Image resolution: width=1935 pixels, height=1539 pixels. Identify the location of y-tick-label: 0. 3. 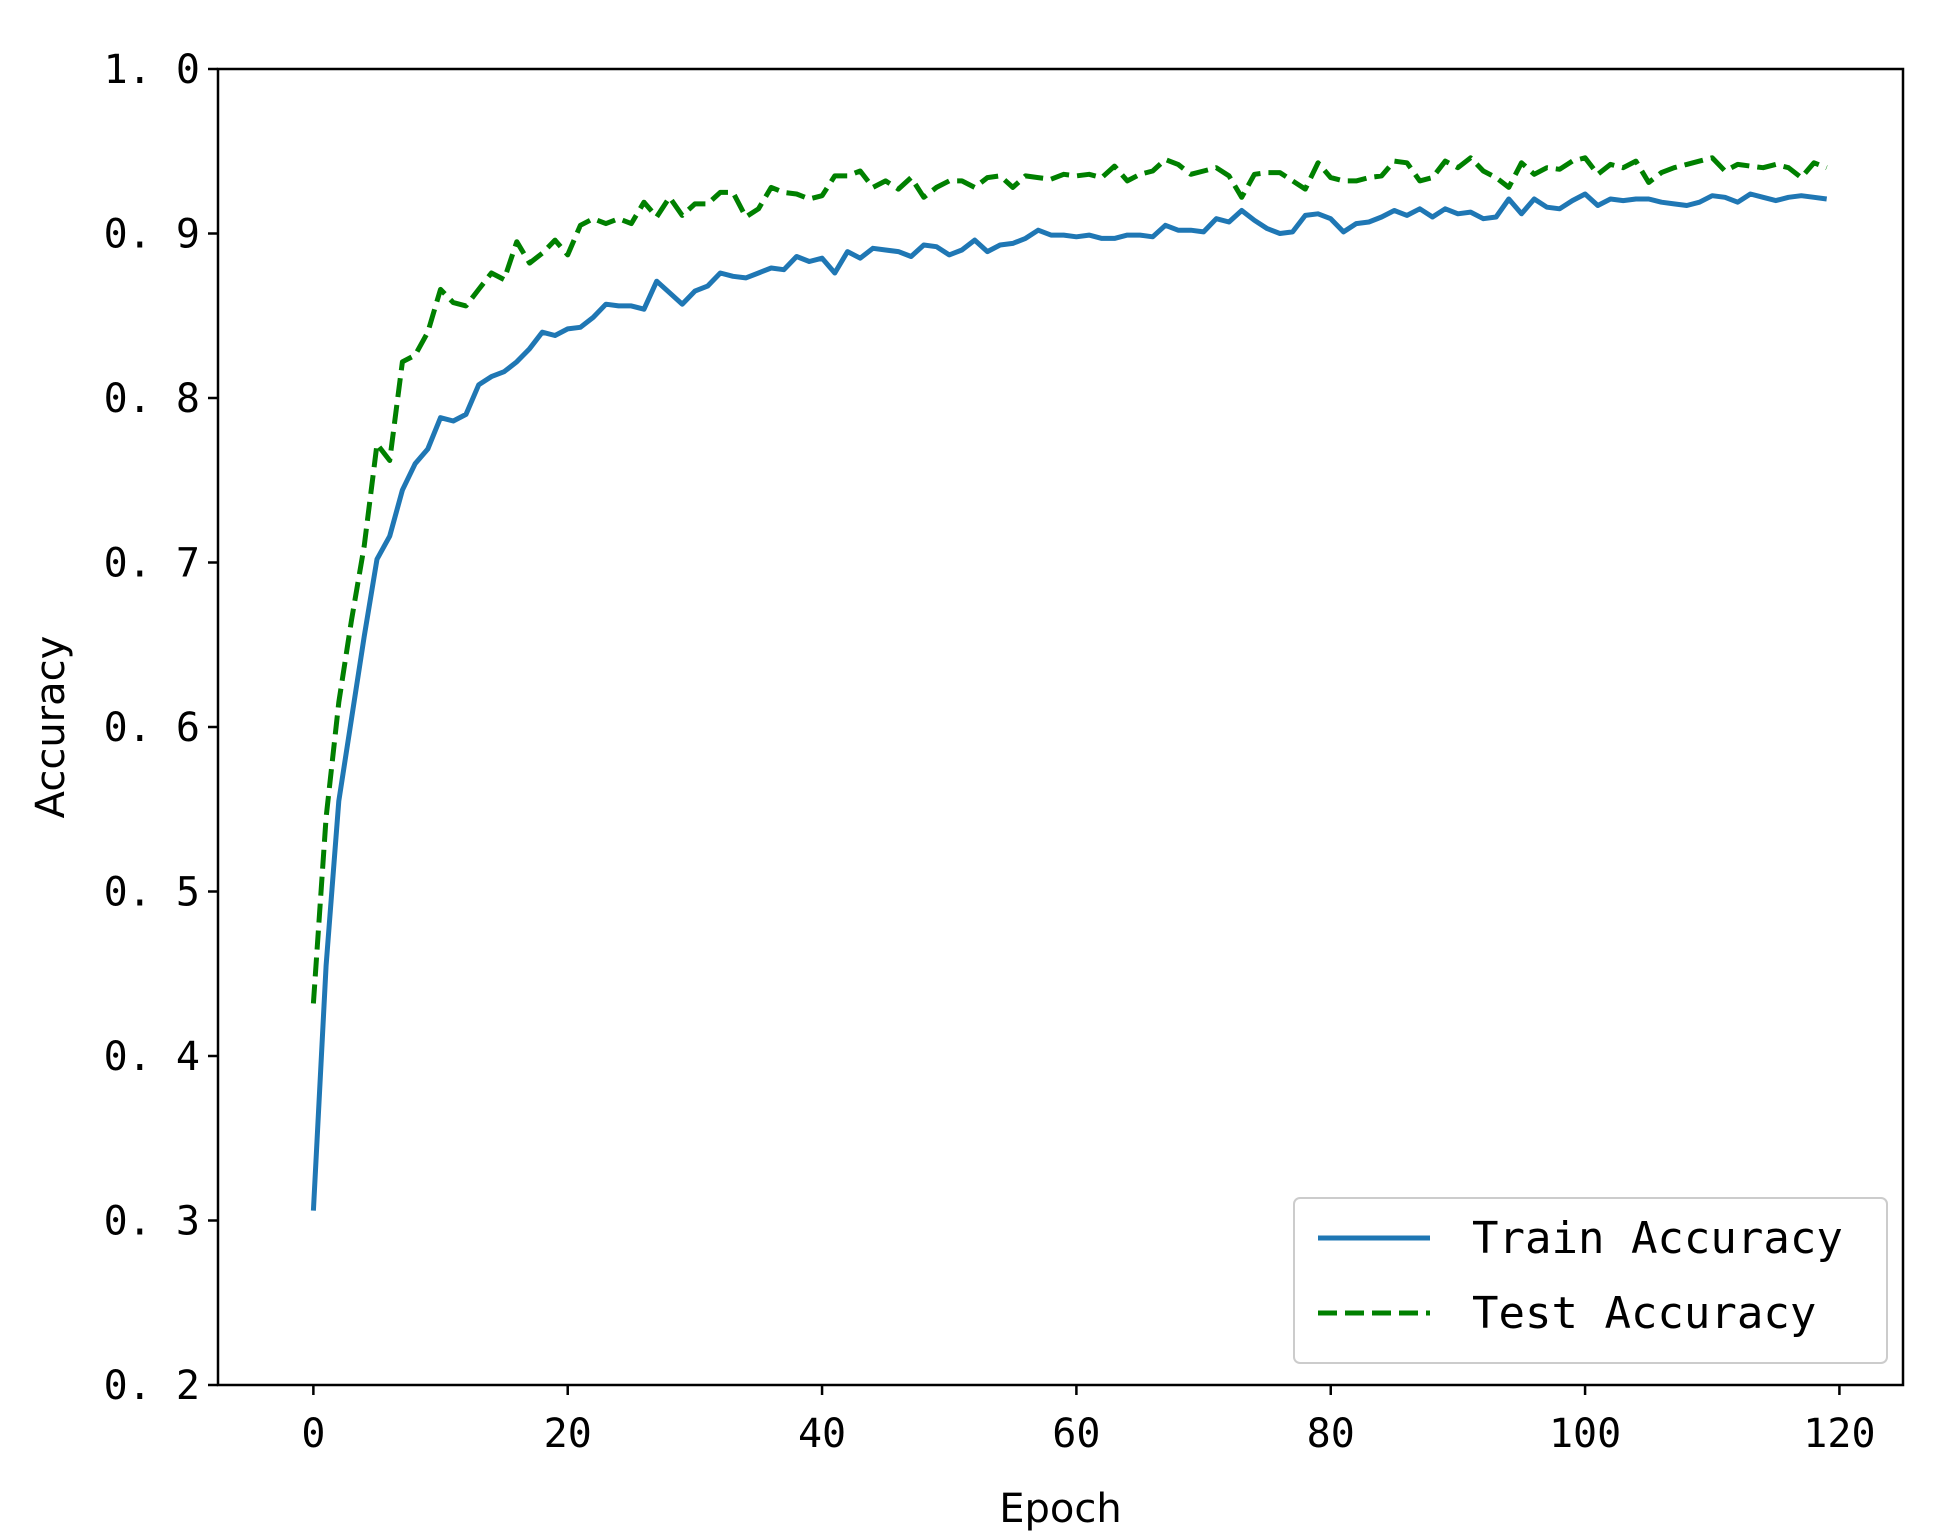
(152, 1222).